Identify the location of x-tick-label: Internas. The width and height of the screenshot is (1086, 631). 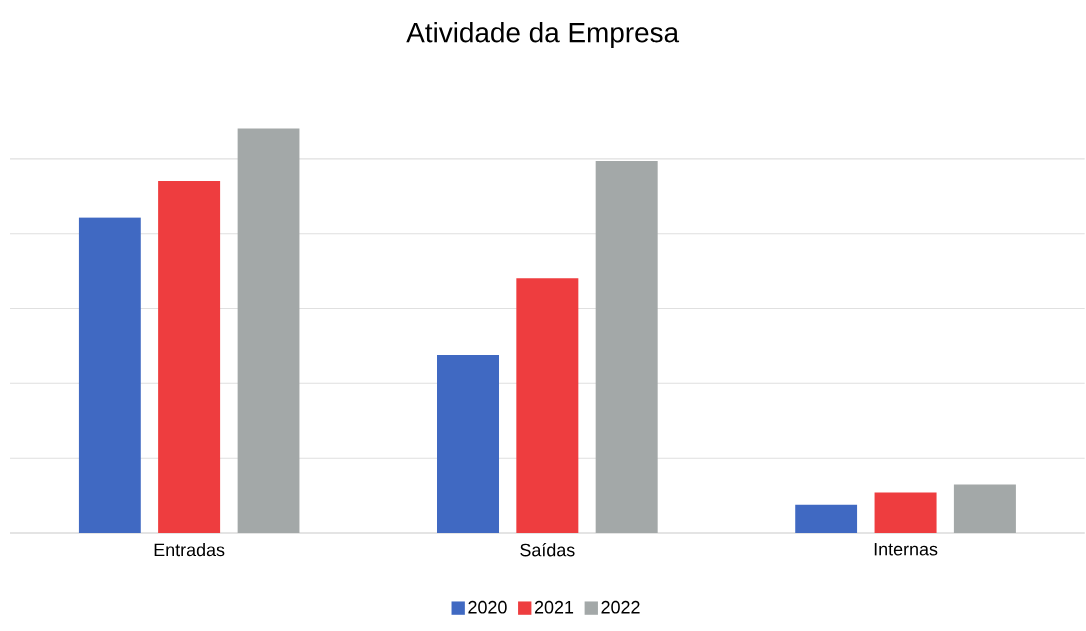
(906, 549).